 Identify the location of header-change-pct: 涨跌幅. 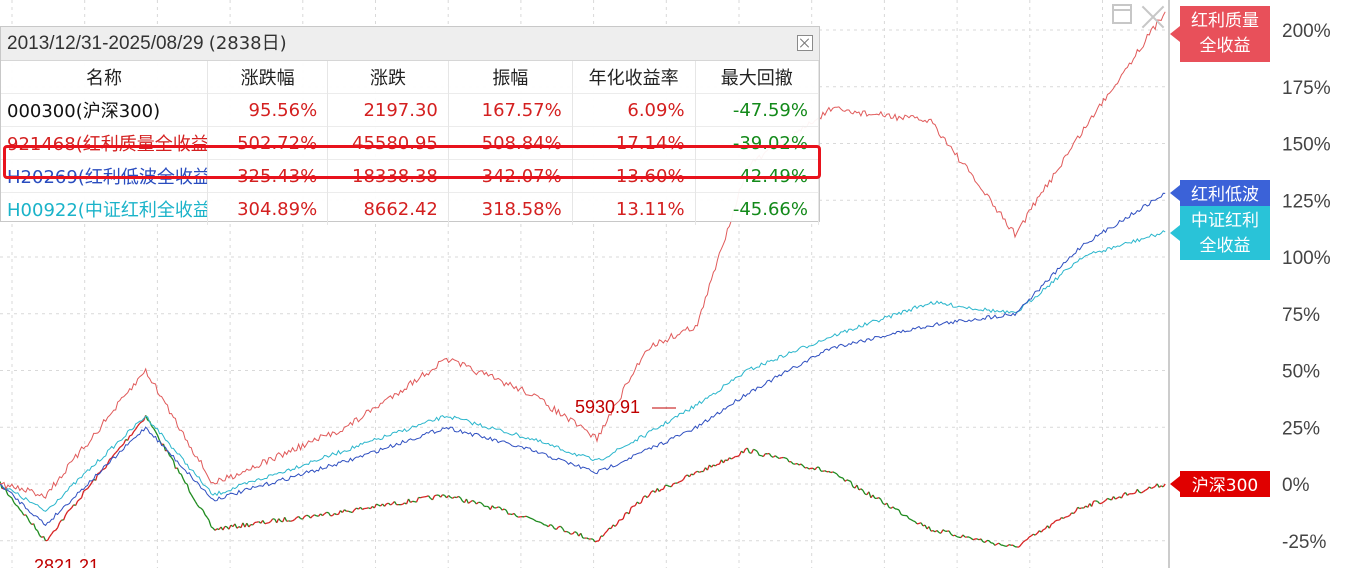
(268, 77).